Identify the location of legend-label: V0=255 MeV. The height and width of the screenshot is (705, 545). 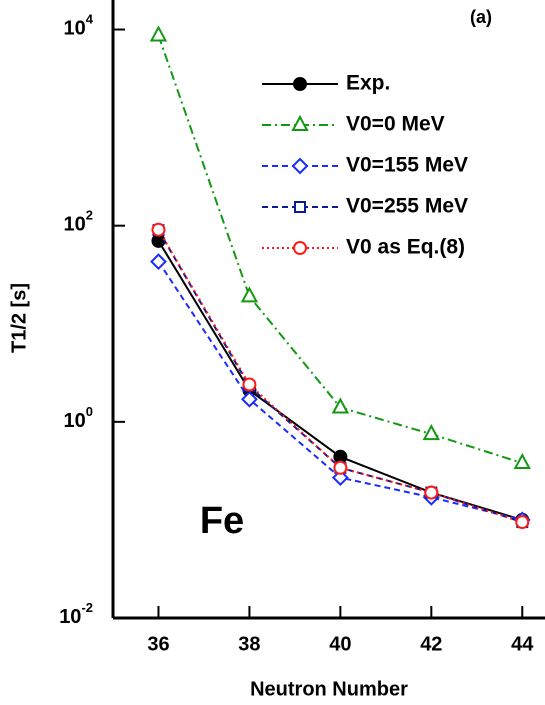
(407, 206).